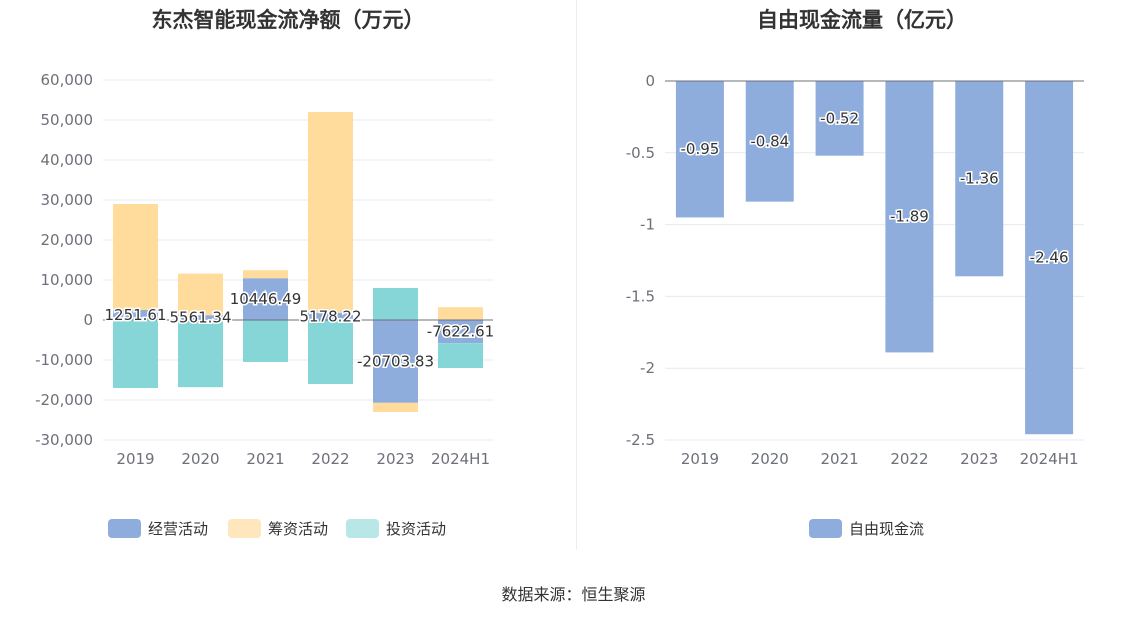 Image resolution: width=1147 pixels, height=619 pixels. Describe the element at coordinates (647, 368) in the screenshot. I see `y-tick-label: -2` at that location.